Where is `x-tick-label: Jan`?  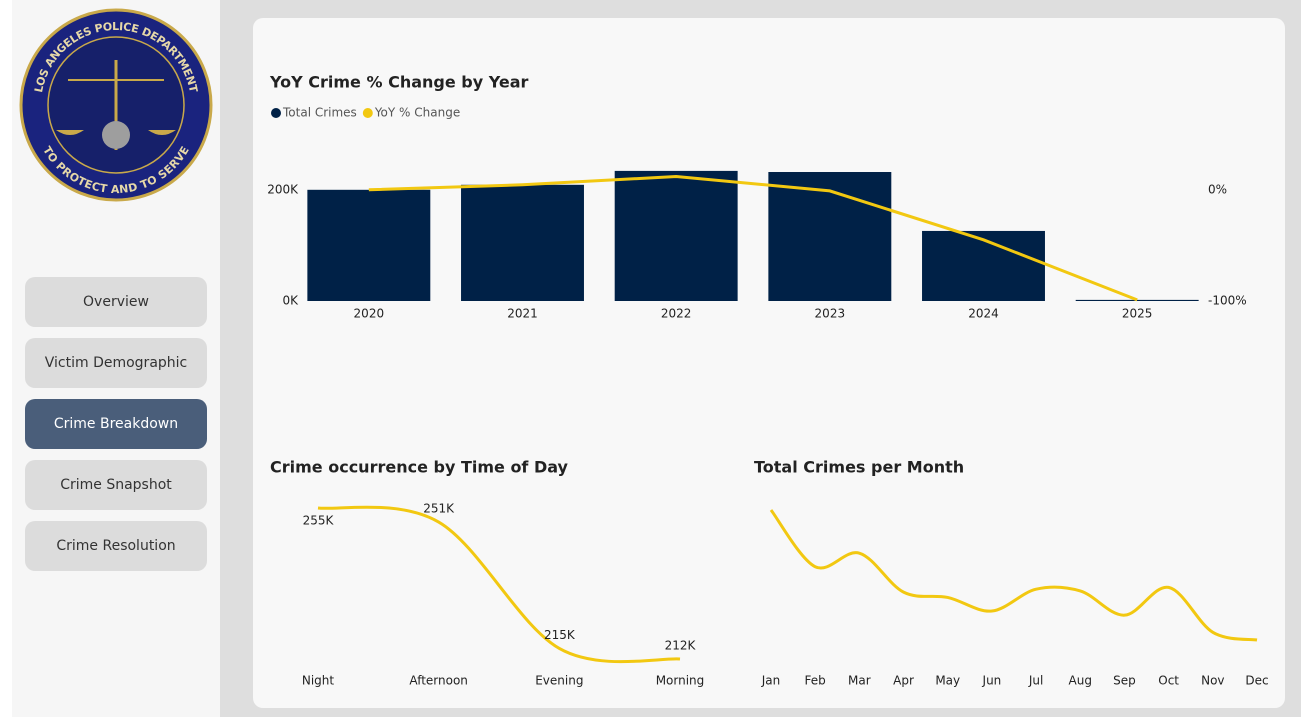 x-tick-label: Jan is located at coordinates (771, 681).